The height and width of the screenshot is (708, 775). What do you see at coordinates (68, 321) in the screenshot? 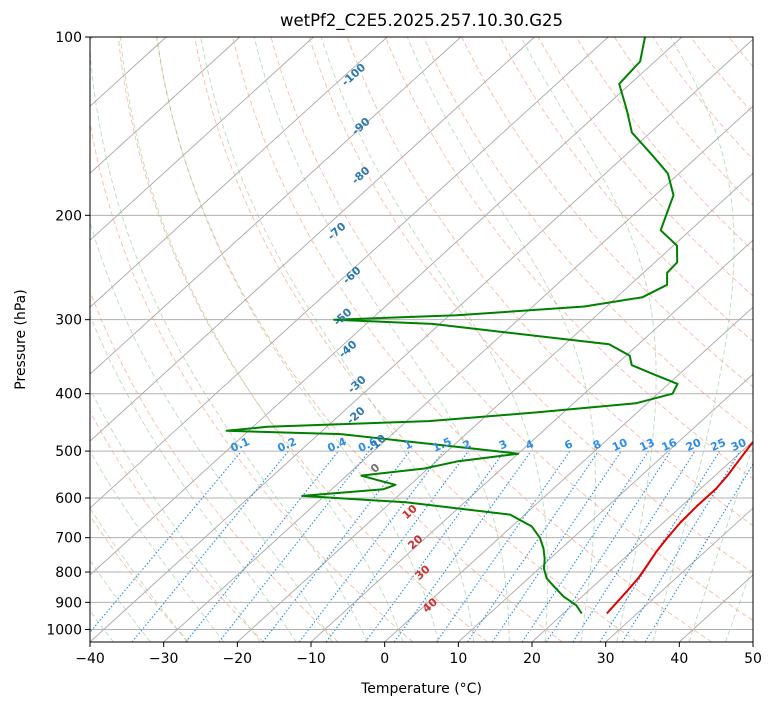
I see `y-tick-label: 300` at bounding box center [68, 321].